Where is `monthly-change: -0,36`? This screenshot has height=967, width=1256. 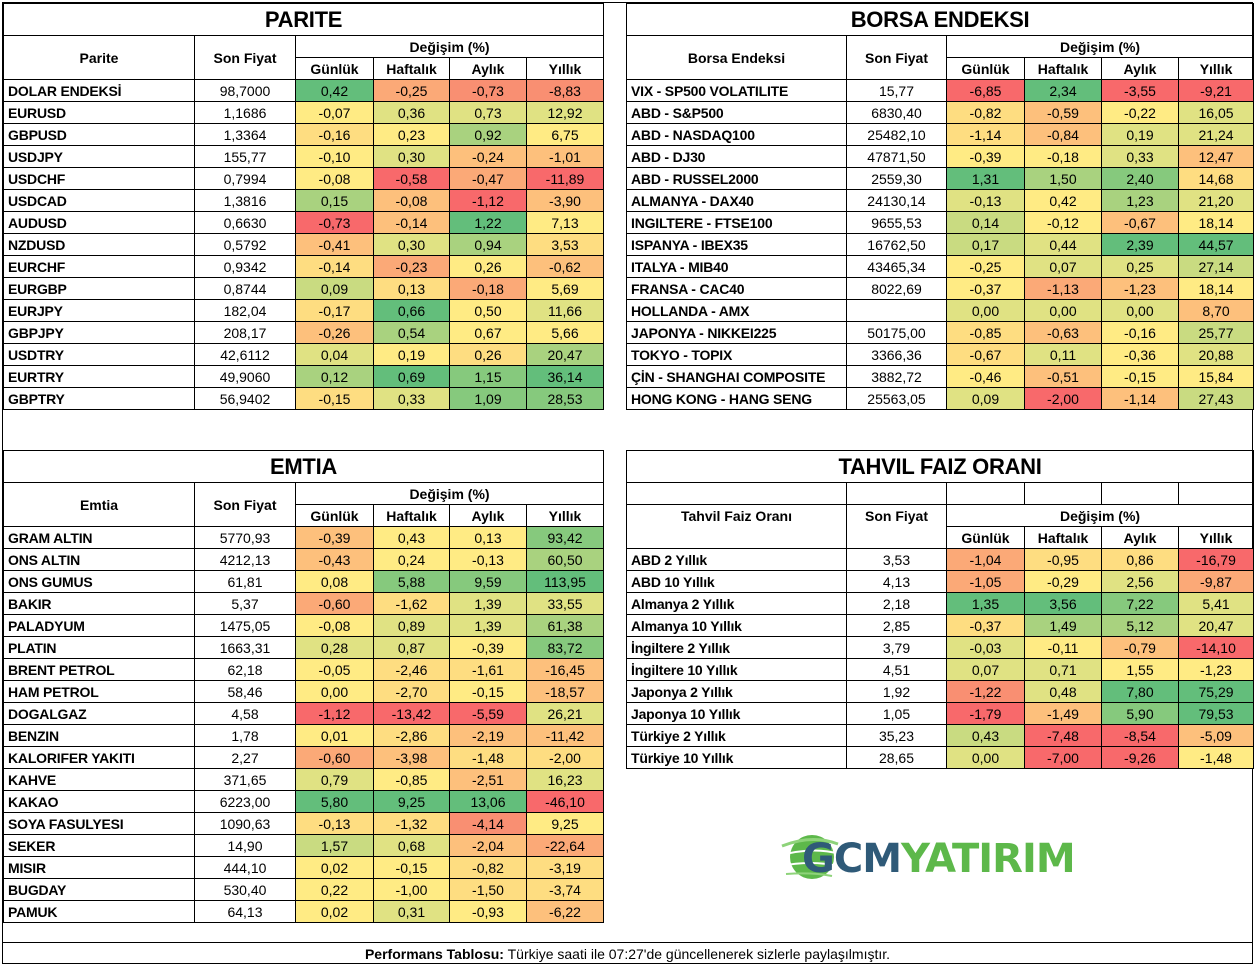 monthly-change: -0,36 is located at coordinates (1140, 354).